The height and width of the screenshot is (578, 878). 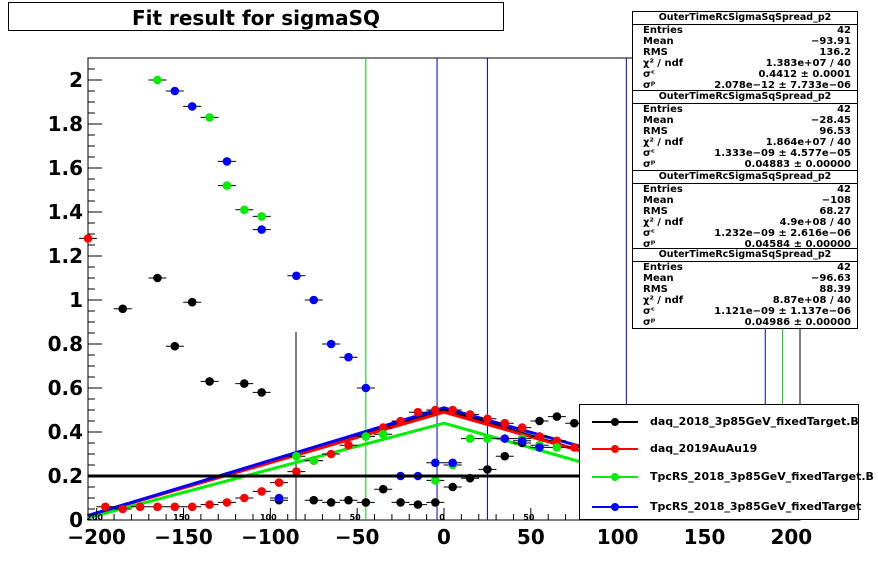 What do you see at coordinates (65, 432) in the screenshot?
I see `y-tick-label: 0.4` at bounding box center [65, 432].